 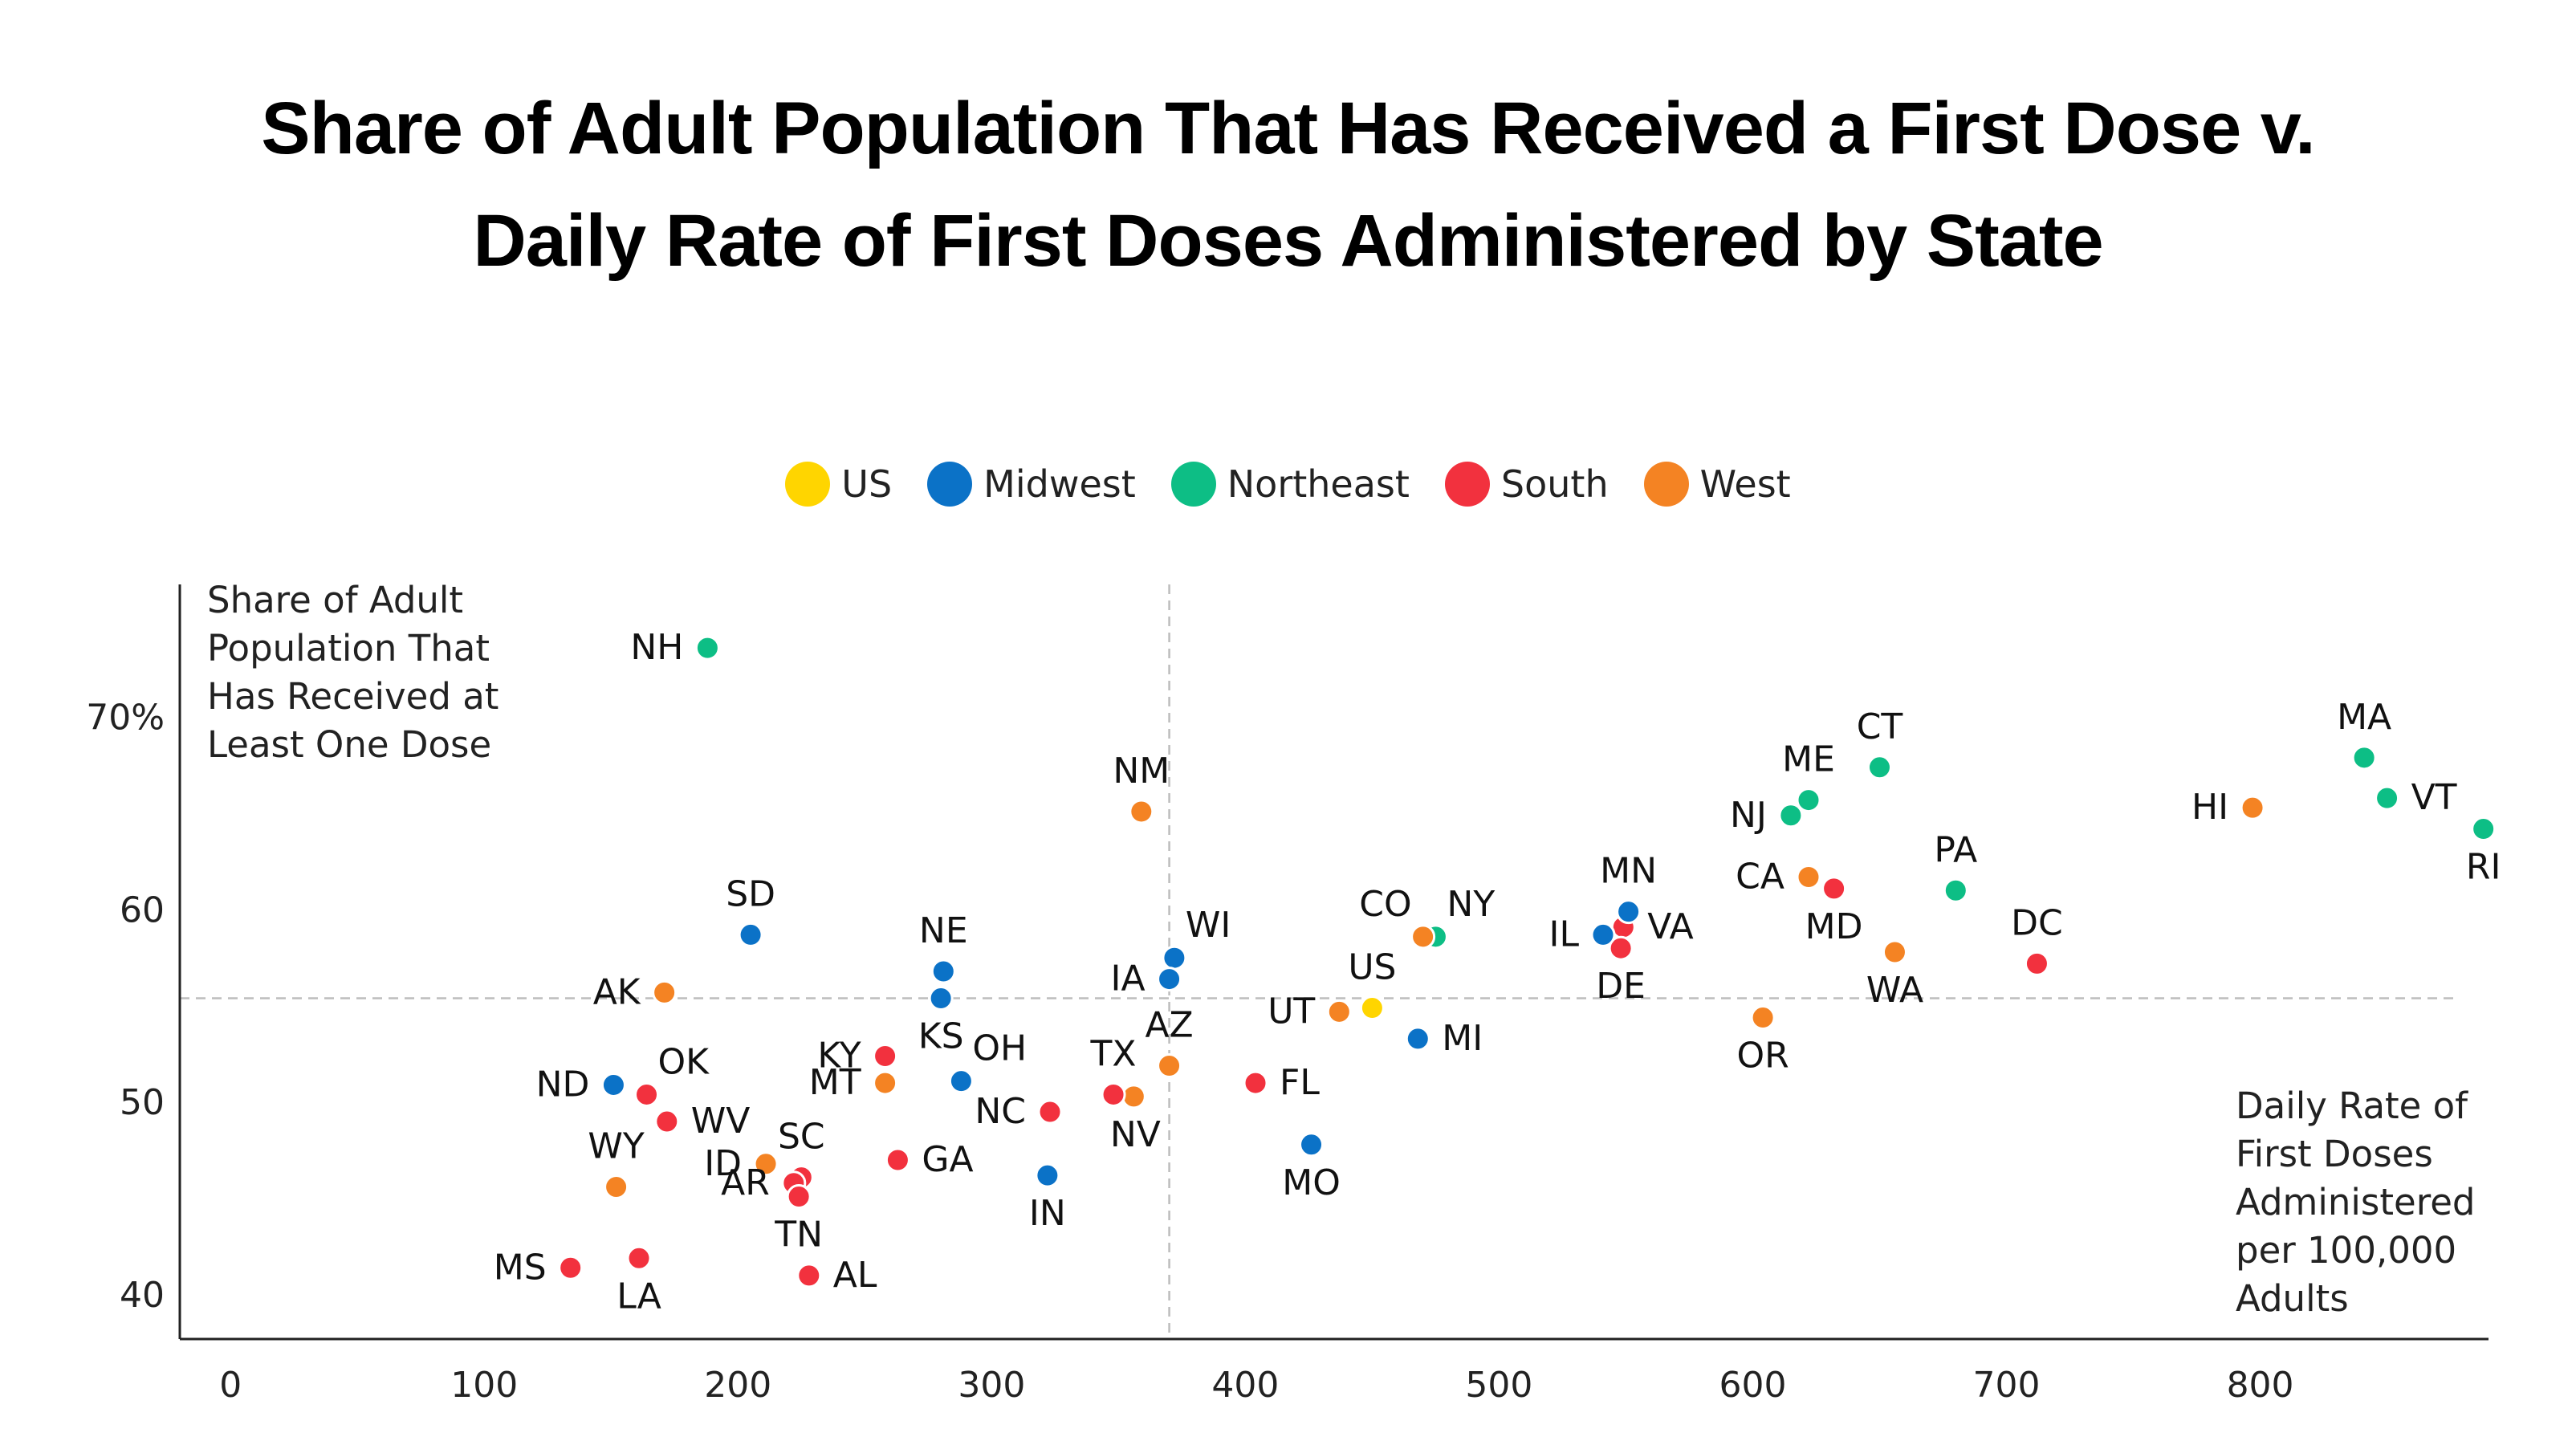 I want to click on point-label-ri: RI, so click(x=2483, y=867).